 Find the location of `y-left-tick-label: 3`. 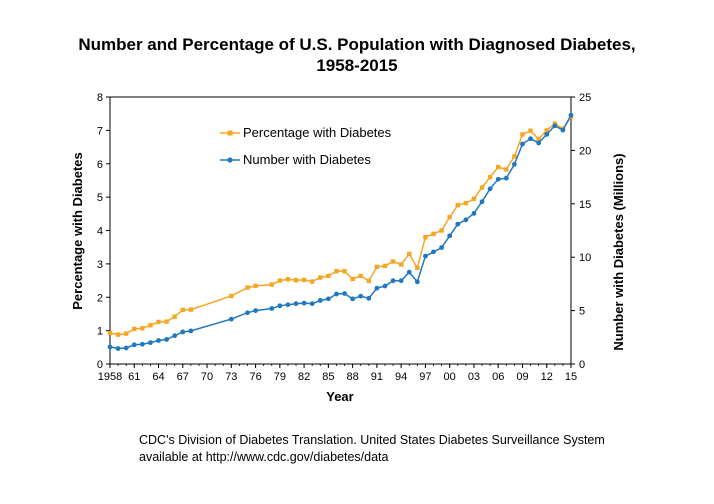

y-left-tick-label: 3 is located at coordinates (100, 265).